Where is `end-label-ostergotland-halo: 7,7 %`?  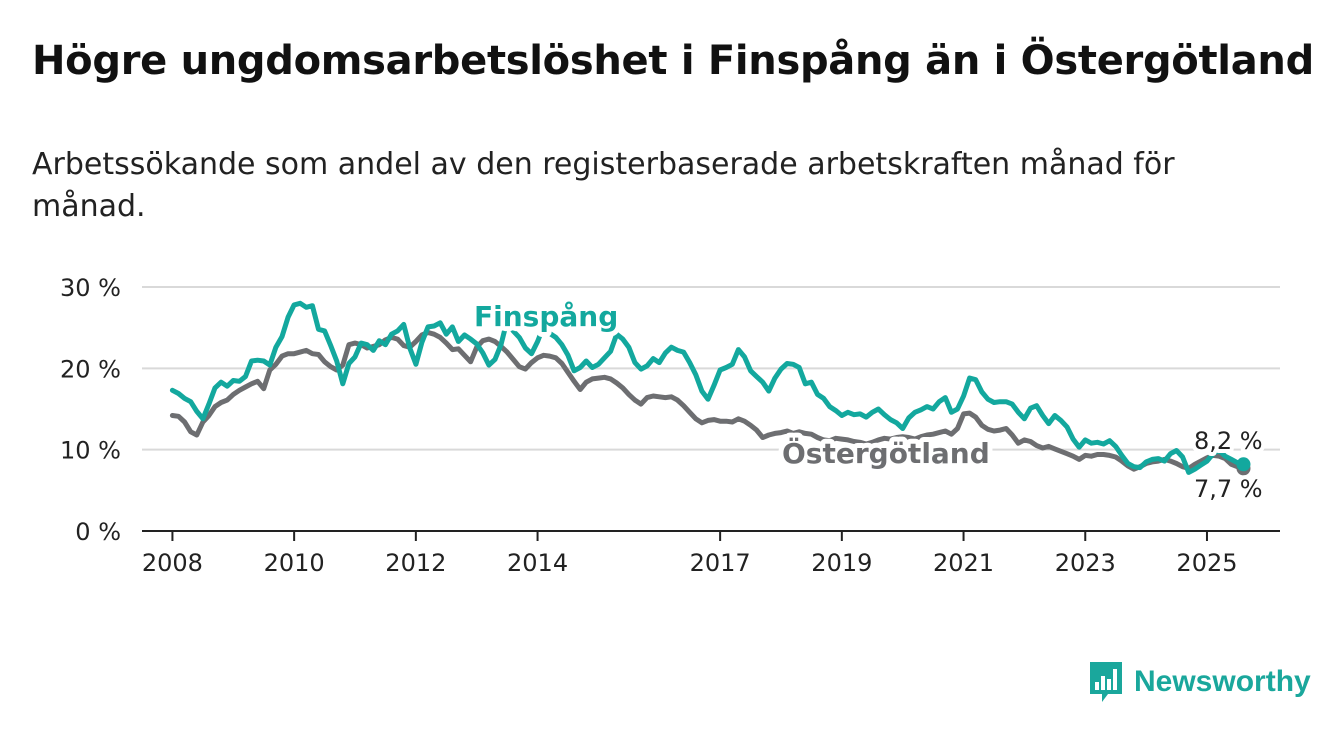
end-label-ostergotland-halo: 7,7 % is located at coordinates (1228, 489).